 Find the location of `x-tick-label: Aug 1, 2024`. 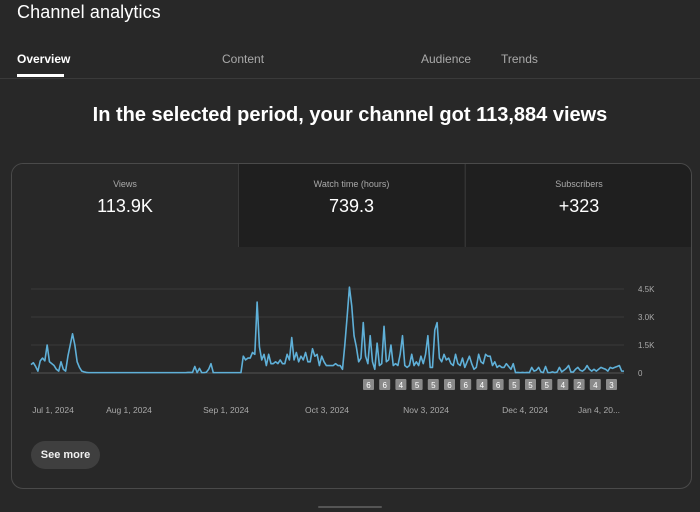

x-tick-label: Aug 1, 2024 is located at coordinates (129, 410).